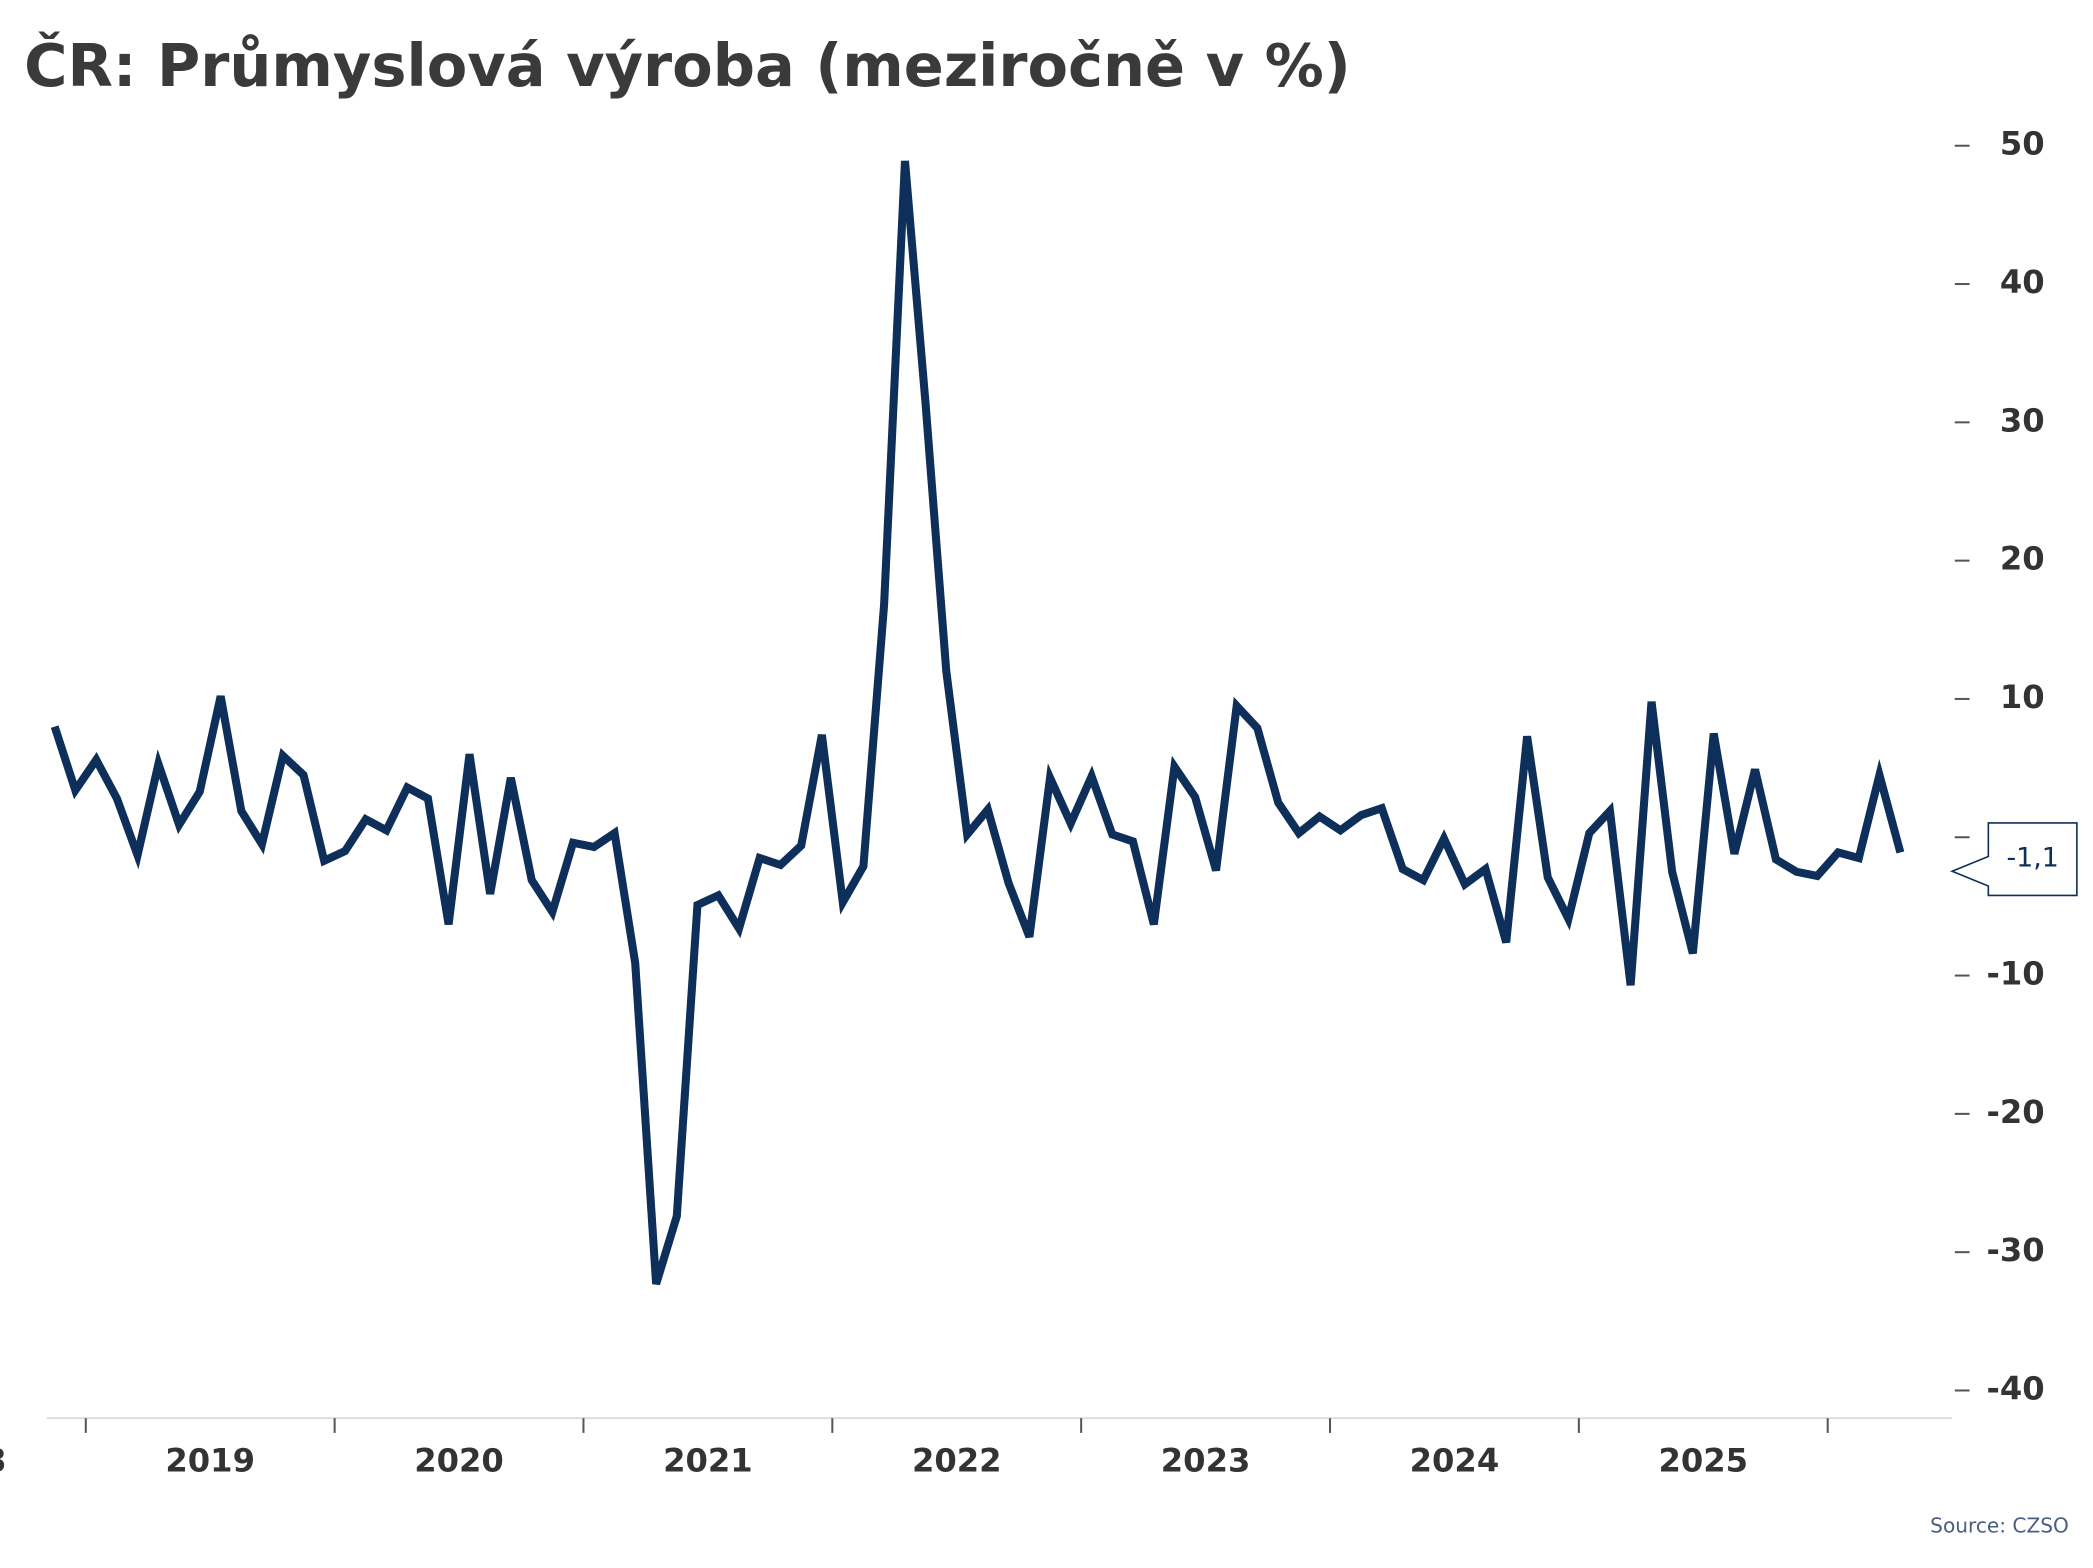 The width and height of the screenshot is (2093, 1568). What do you see at coordinates (210, 1460) in the screenshot?
I see `x-tick-label: 2019` at bounding box center [210, 1460].